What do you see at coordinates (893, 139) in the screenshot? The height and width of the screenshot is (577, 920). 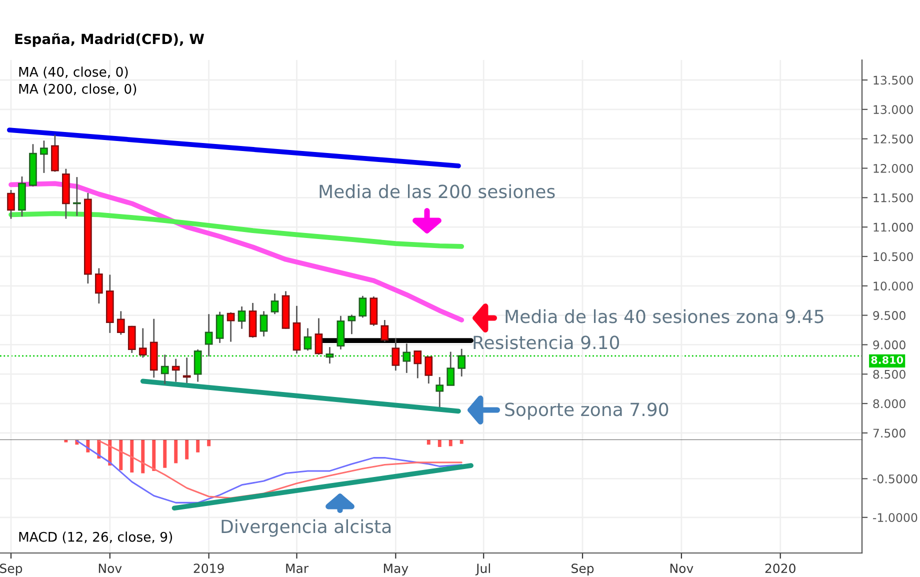 I see `y-tick-label: 12.500` at bounding box center [893, 139].